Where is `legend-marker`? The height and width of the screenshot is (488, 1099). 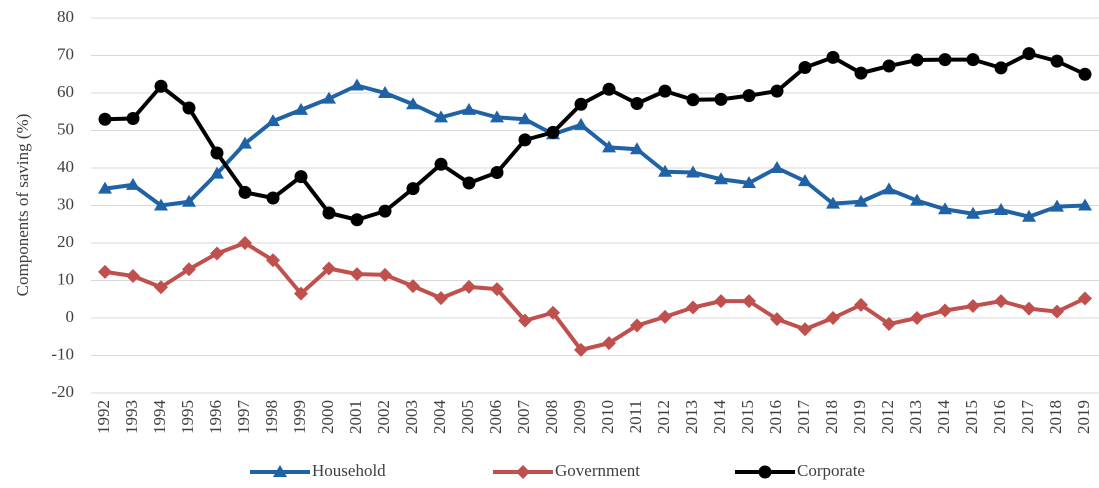 legend-marker is located at coordinates (280, 471).